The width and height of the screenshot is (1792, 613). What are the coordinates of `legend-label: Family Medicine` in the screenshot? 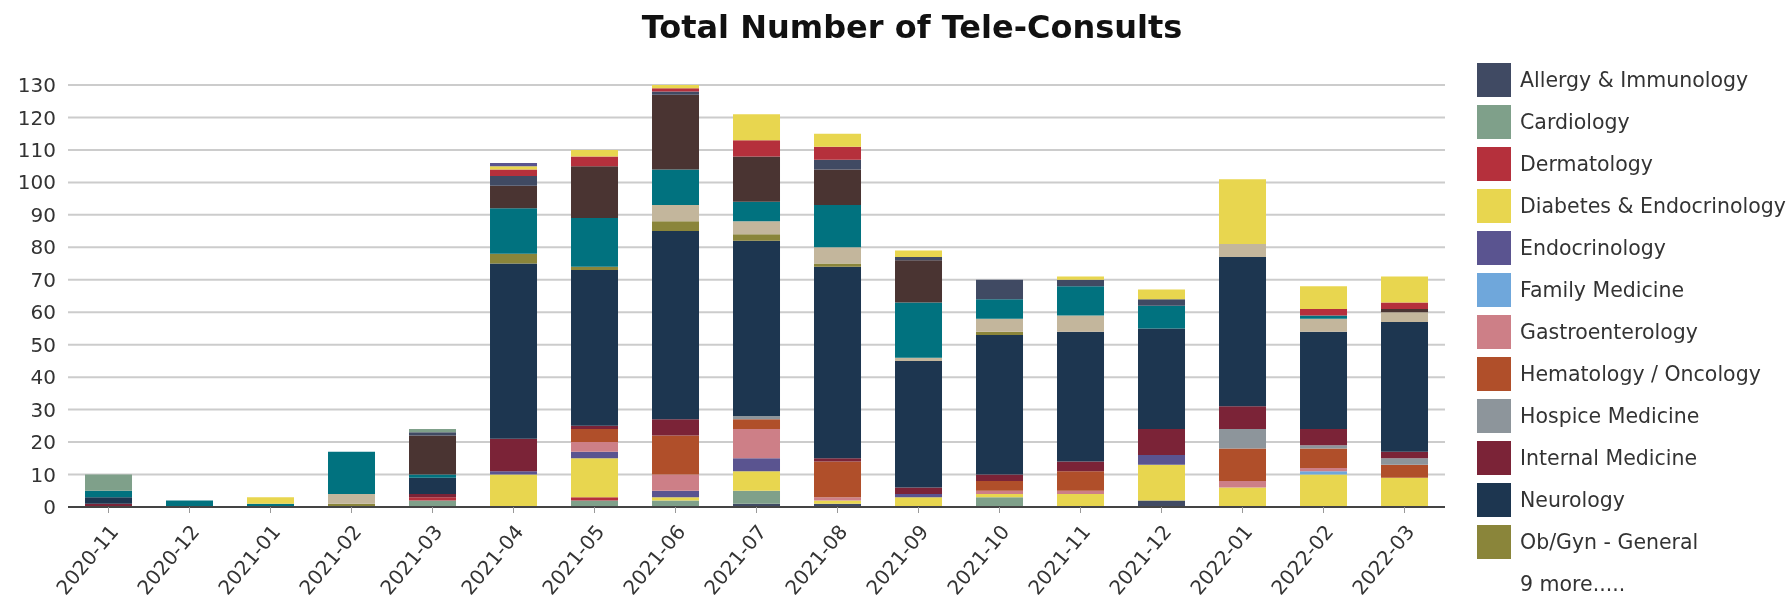 It's located at (1602, 290).